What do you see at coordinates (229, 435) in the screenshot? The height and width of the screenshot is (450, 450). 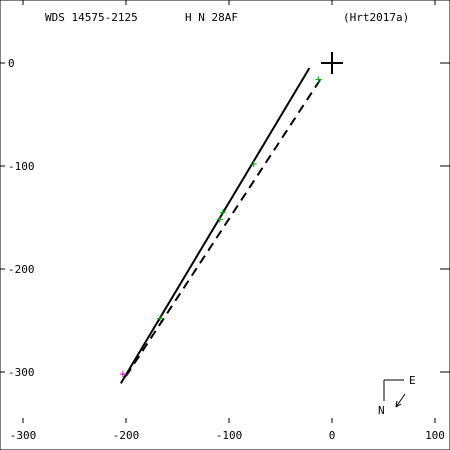 I see `x-tick-label: -100` at bounding box center [229, 435].